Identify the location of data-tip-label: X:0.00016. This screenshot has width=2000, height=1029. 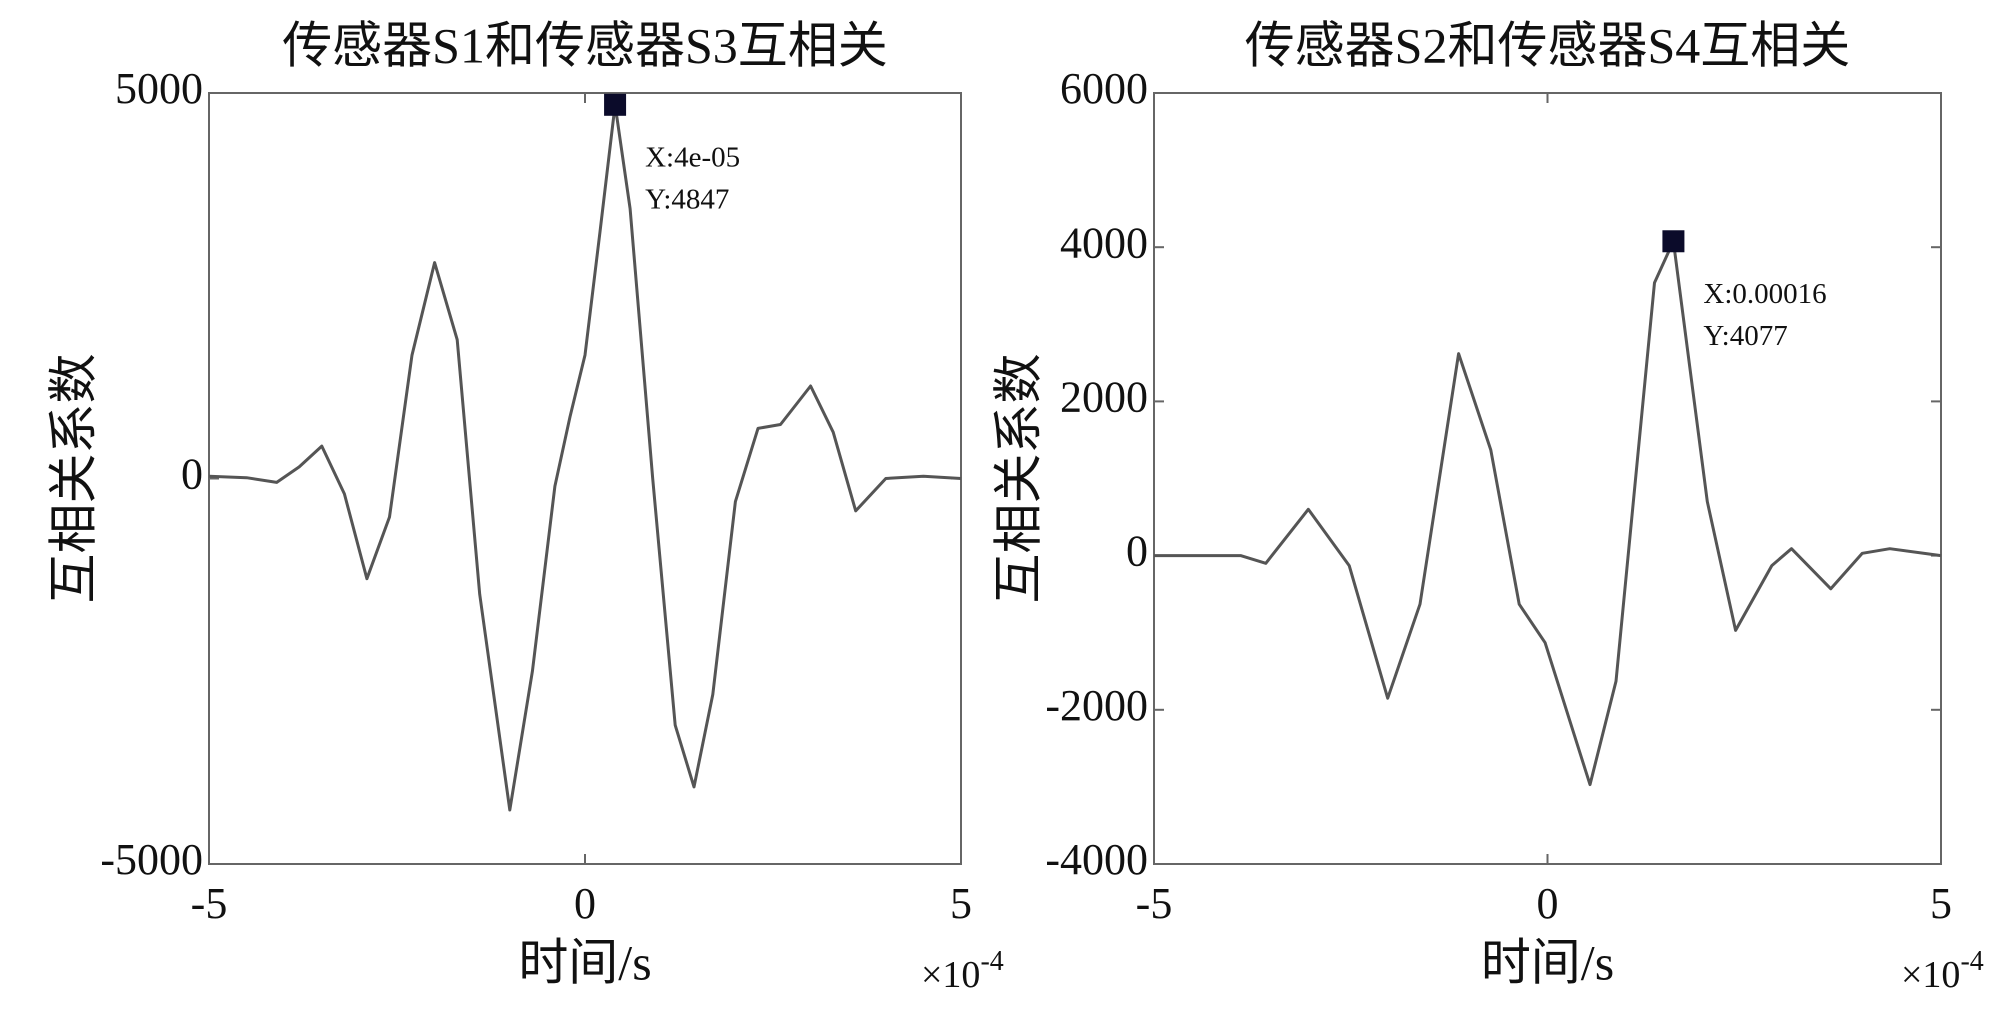
(1764, 294).